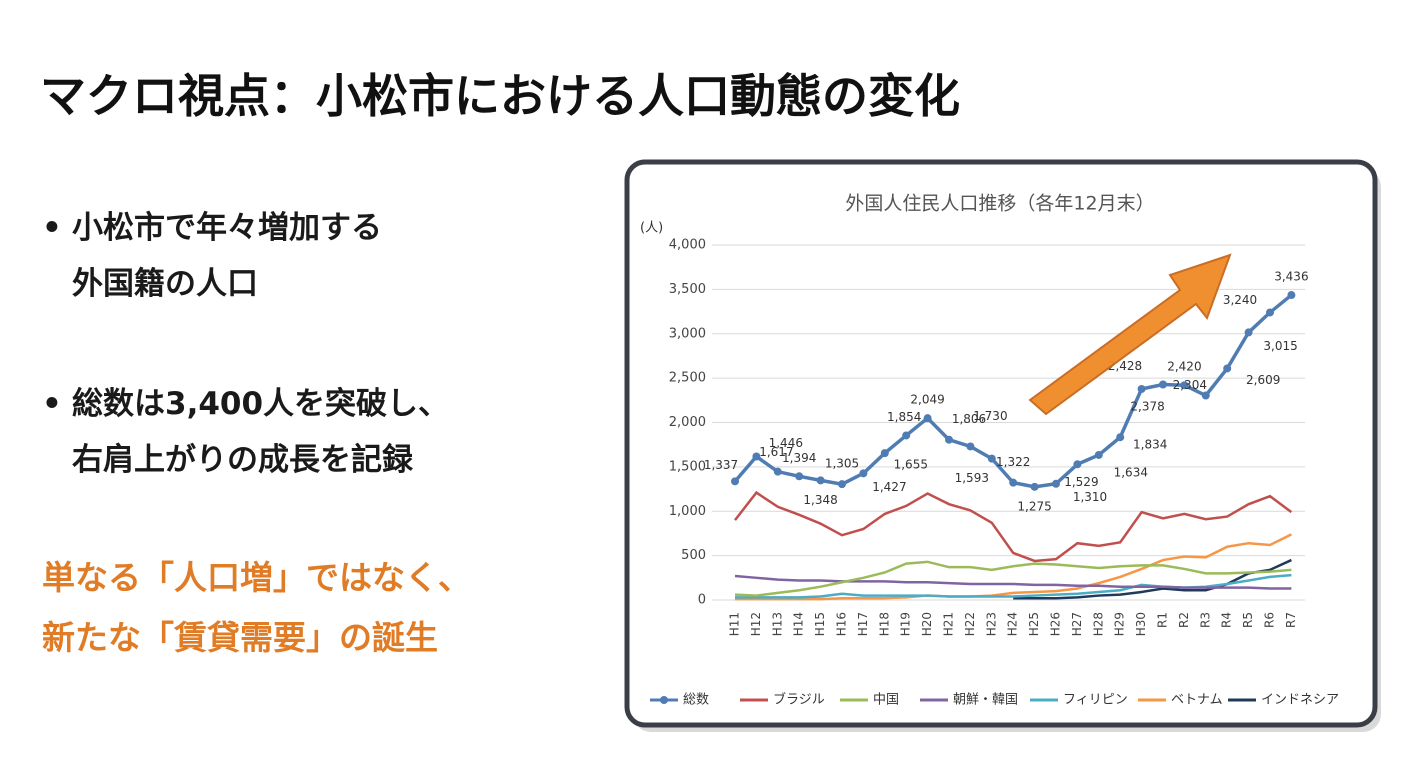 The image size is (1410, 762). Describe the element at coordinates (991, 624) in the screenshot. I see `x-tick-label: H23` at that location.